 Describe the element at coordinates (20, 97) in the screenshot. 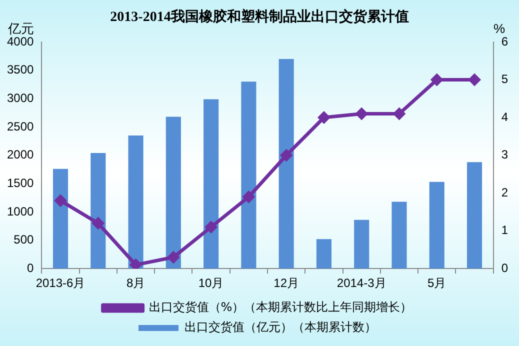

I see `y-tick-label: 3000` at that location.